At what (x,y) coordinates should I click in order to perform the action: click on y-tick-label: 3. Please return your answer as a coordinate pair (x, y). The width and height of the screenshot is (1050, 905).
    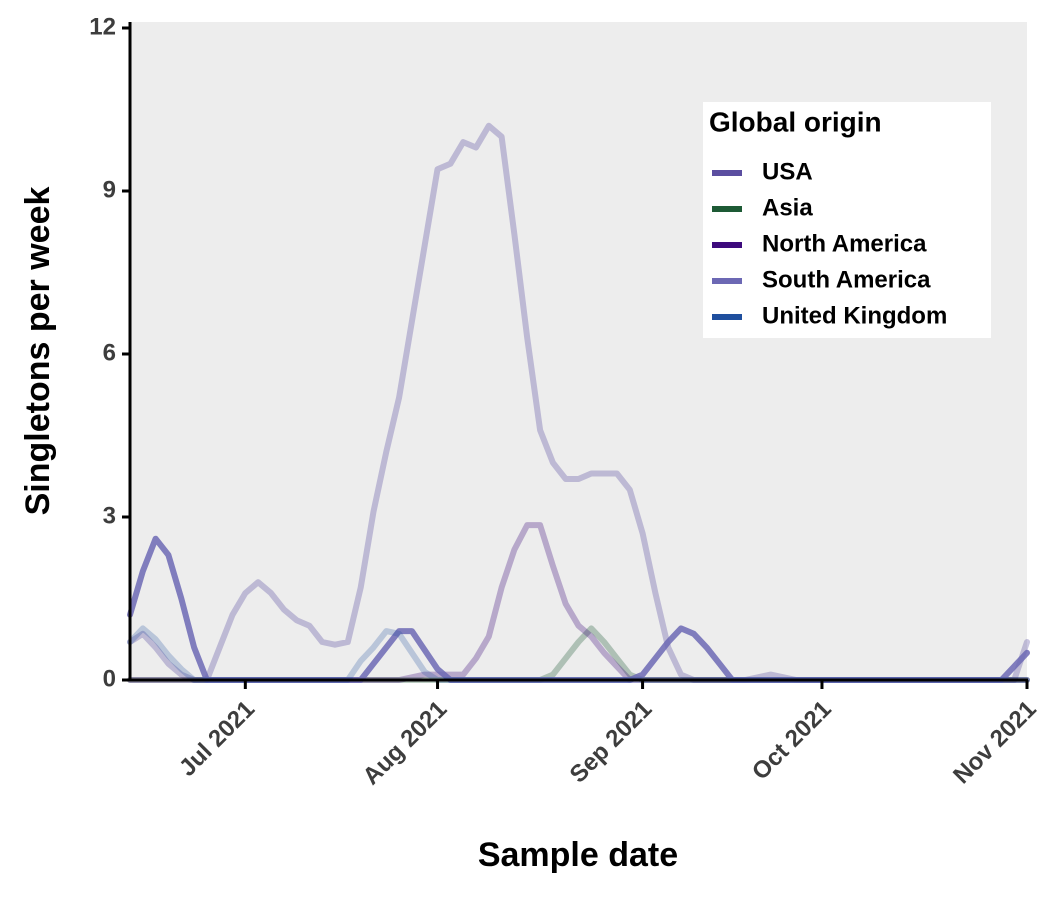
    Looking at the image, I should click on (109, 515).